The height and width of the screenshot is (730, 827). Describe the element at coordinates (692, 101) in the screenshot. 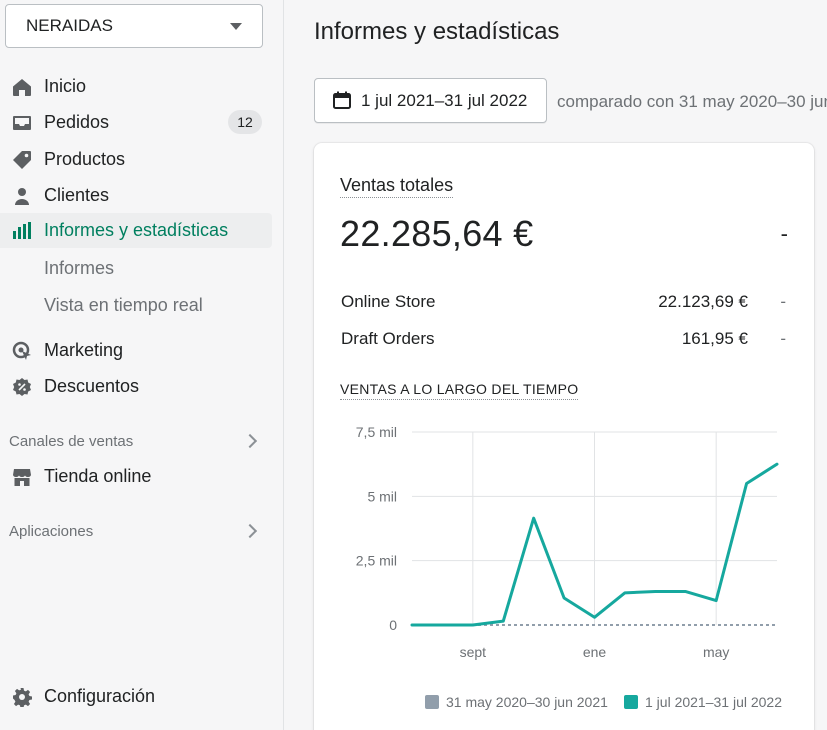

I see `comparison-text: comparado con 31 may 2020–30 jun 2021` at that location.